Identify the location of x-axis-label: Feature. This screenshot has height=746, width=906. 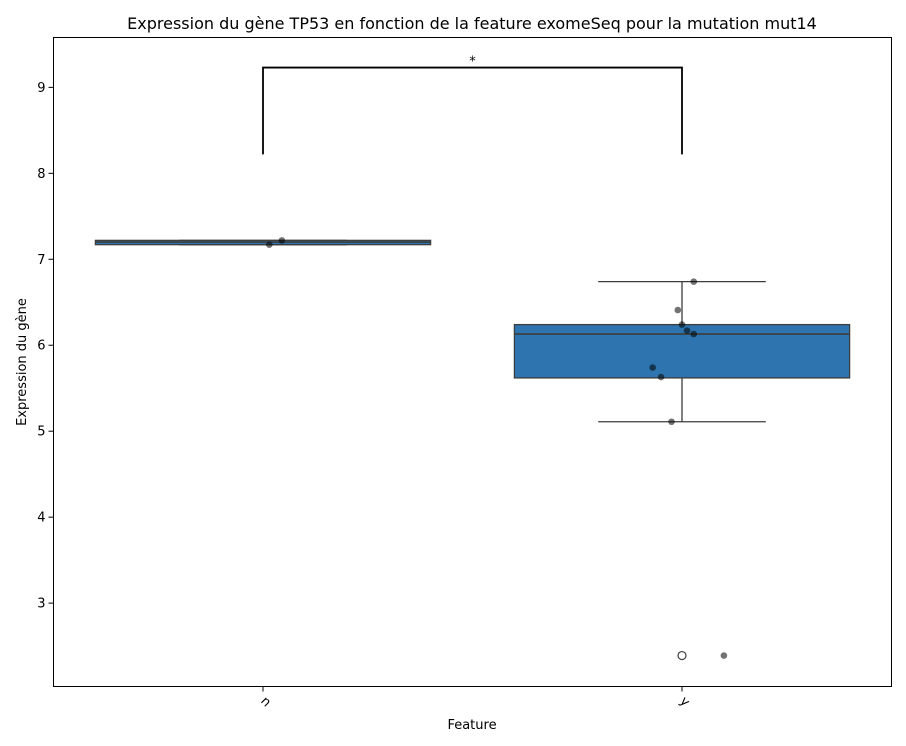
(471, 725).